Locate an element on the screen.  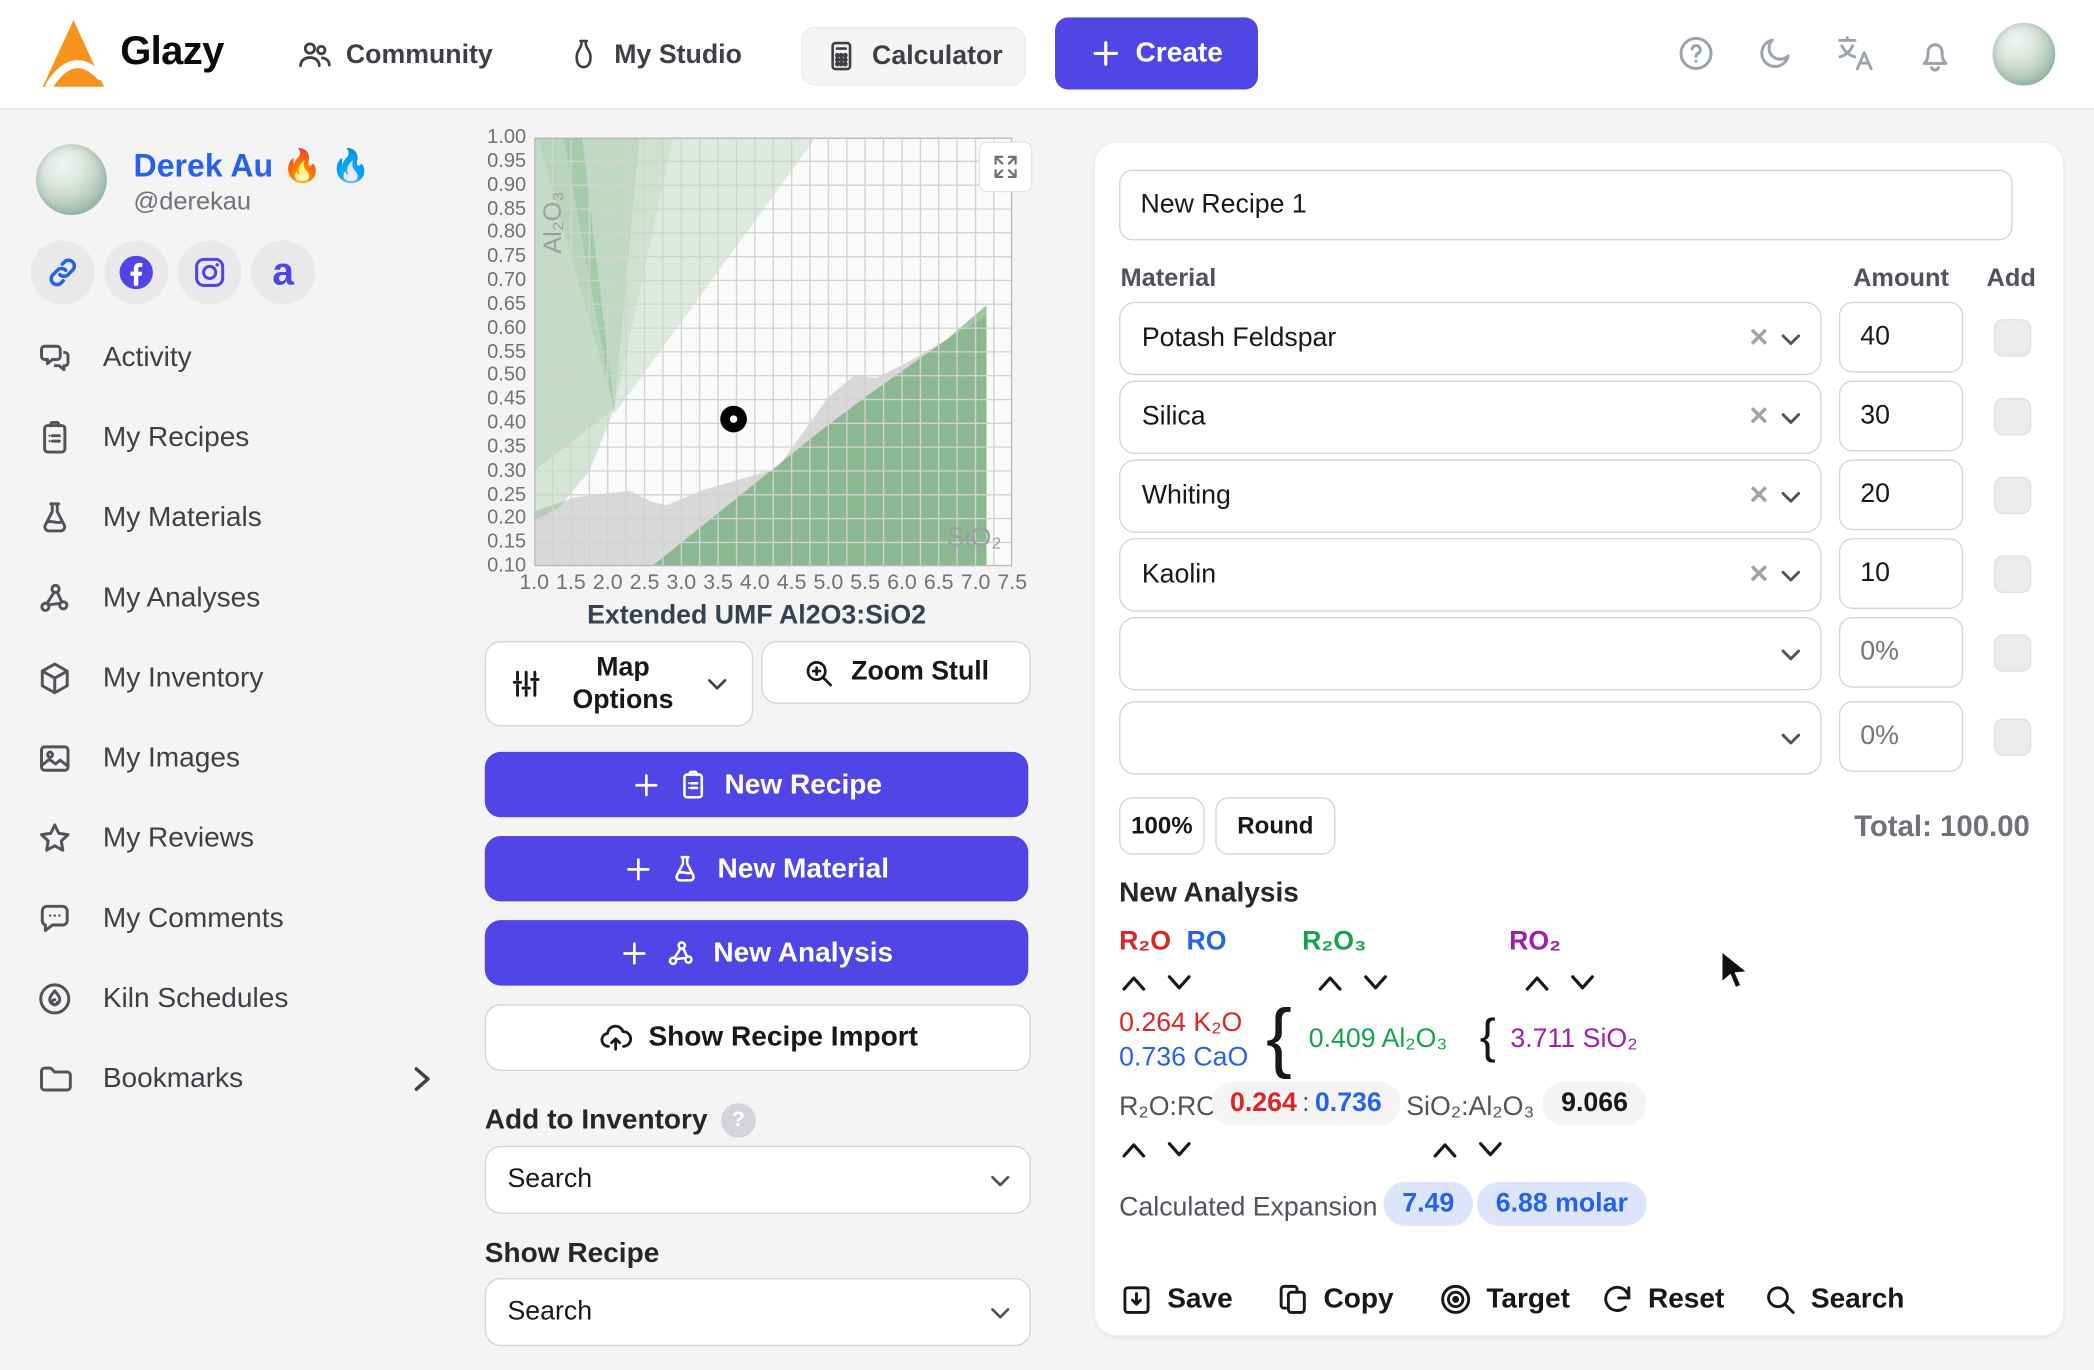
help-badge-icon: ? is located at coordinates (738, 1120).